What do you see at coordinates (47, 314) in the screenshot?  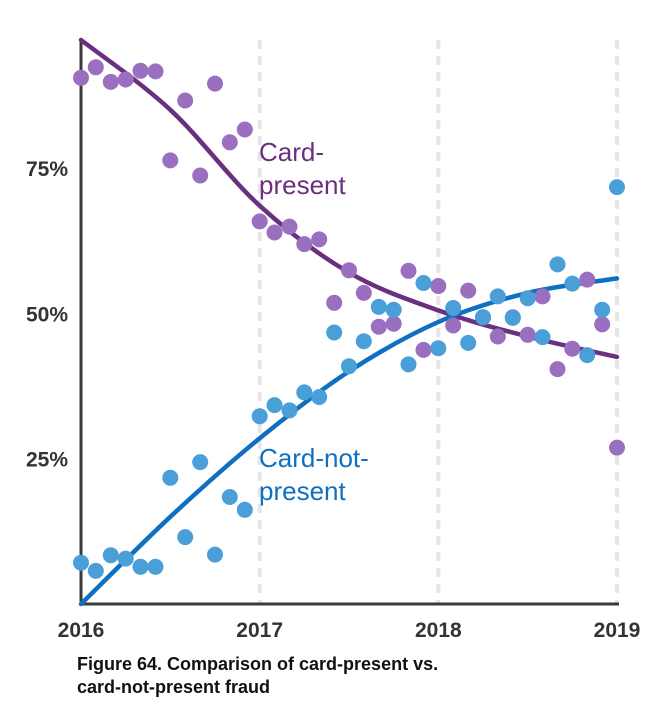 I see `y-tick-label-50pct: 50%` at bounding box center [47, 314].